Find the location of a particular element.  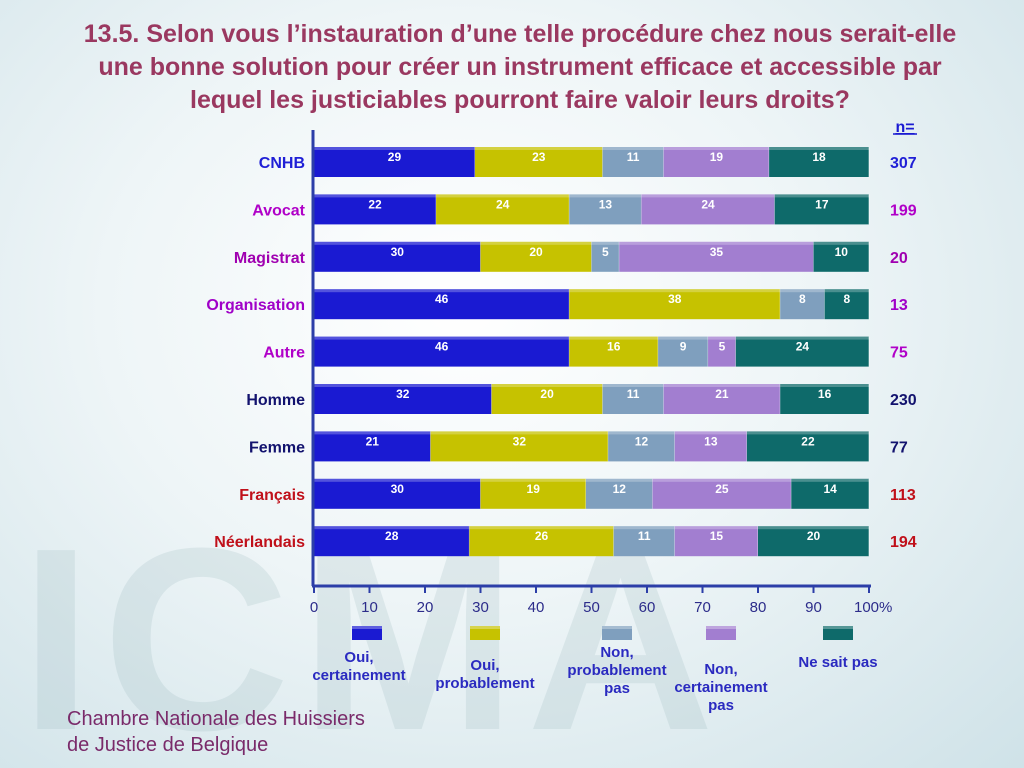

n-column: n= 307 199 20 13 75 230 77 113 194 is located at coordinates (903, 335).